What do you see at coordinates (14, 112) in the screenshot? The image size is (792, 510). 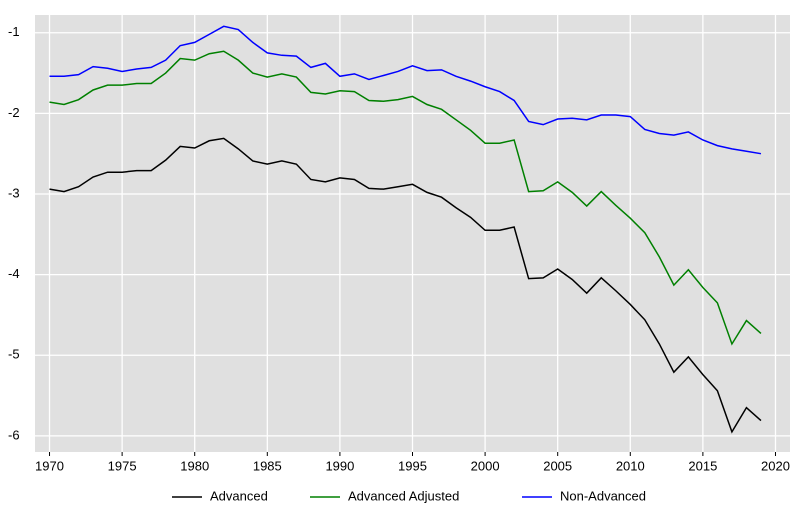 I see `y-tick-label: -2` at bounding box center [14, 112].